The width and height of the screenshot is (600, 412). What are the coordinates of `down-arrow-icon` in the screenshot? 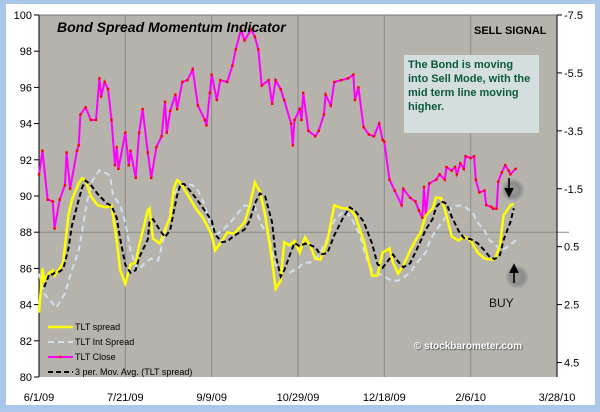 It's located at (509, 188).